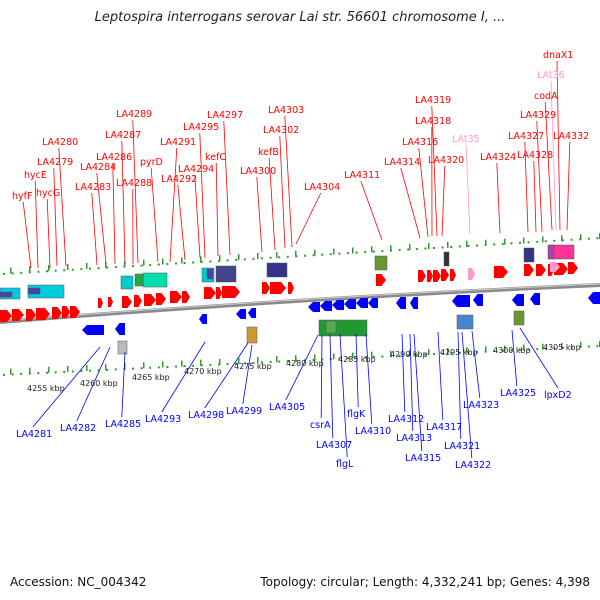 This screenshot has height=600, width=600. Describe the element at coordinates (538, 115) in the screenshot. I see `gene-label: LA4329` at that location.